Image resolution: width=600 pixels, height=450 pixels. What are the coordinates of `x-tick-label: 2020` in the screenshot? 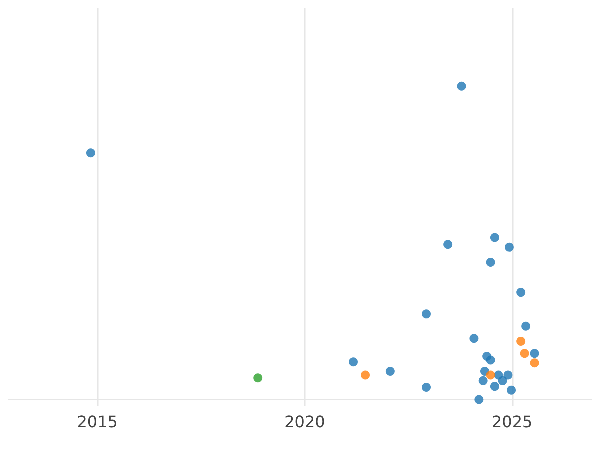 It's located at (305, 422).